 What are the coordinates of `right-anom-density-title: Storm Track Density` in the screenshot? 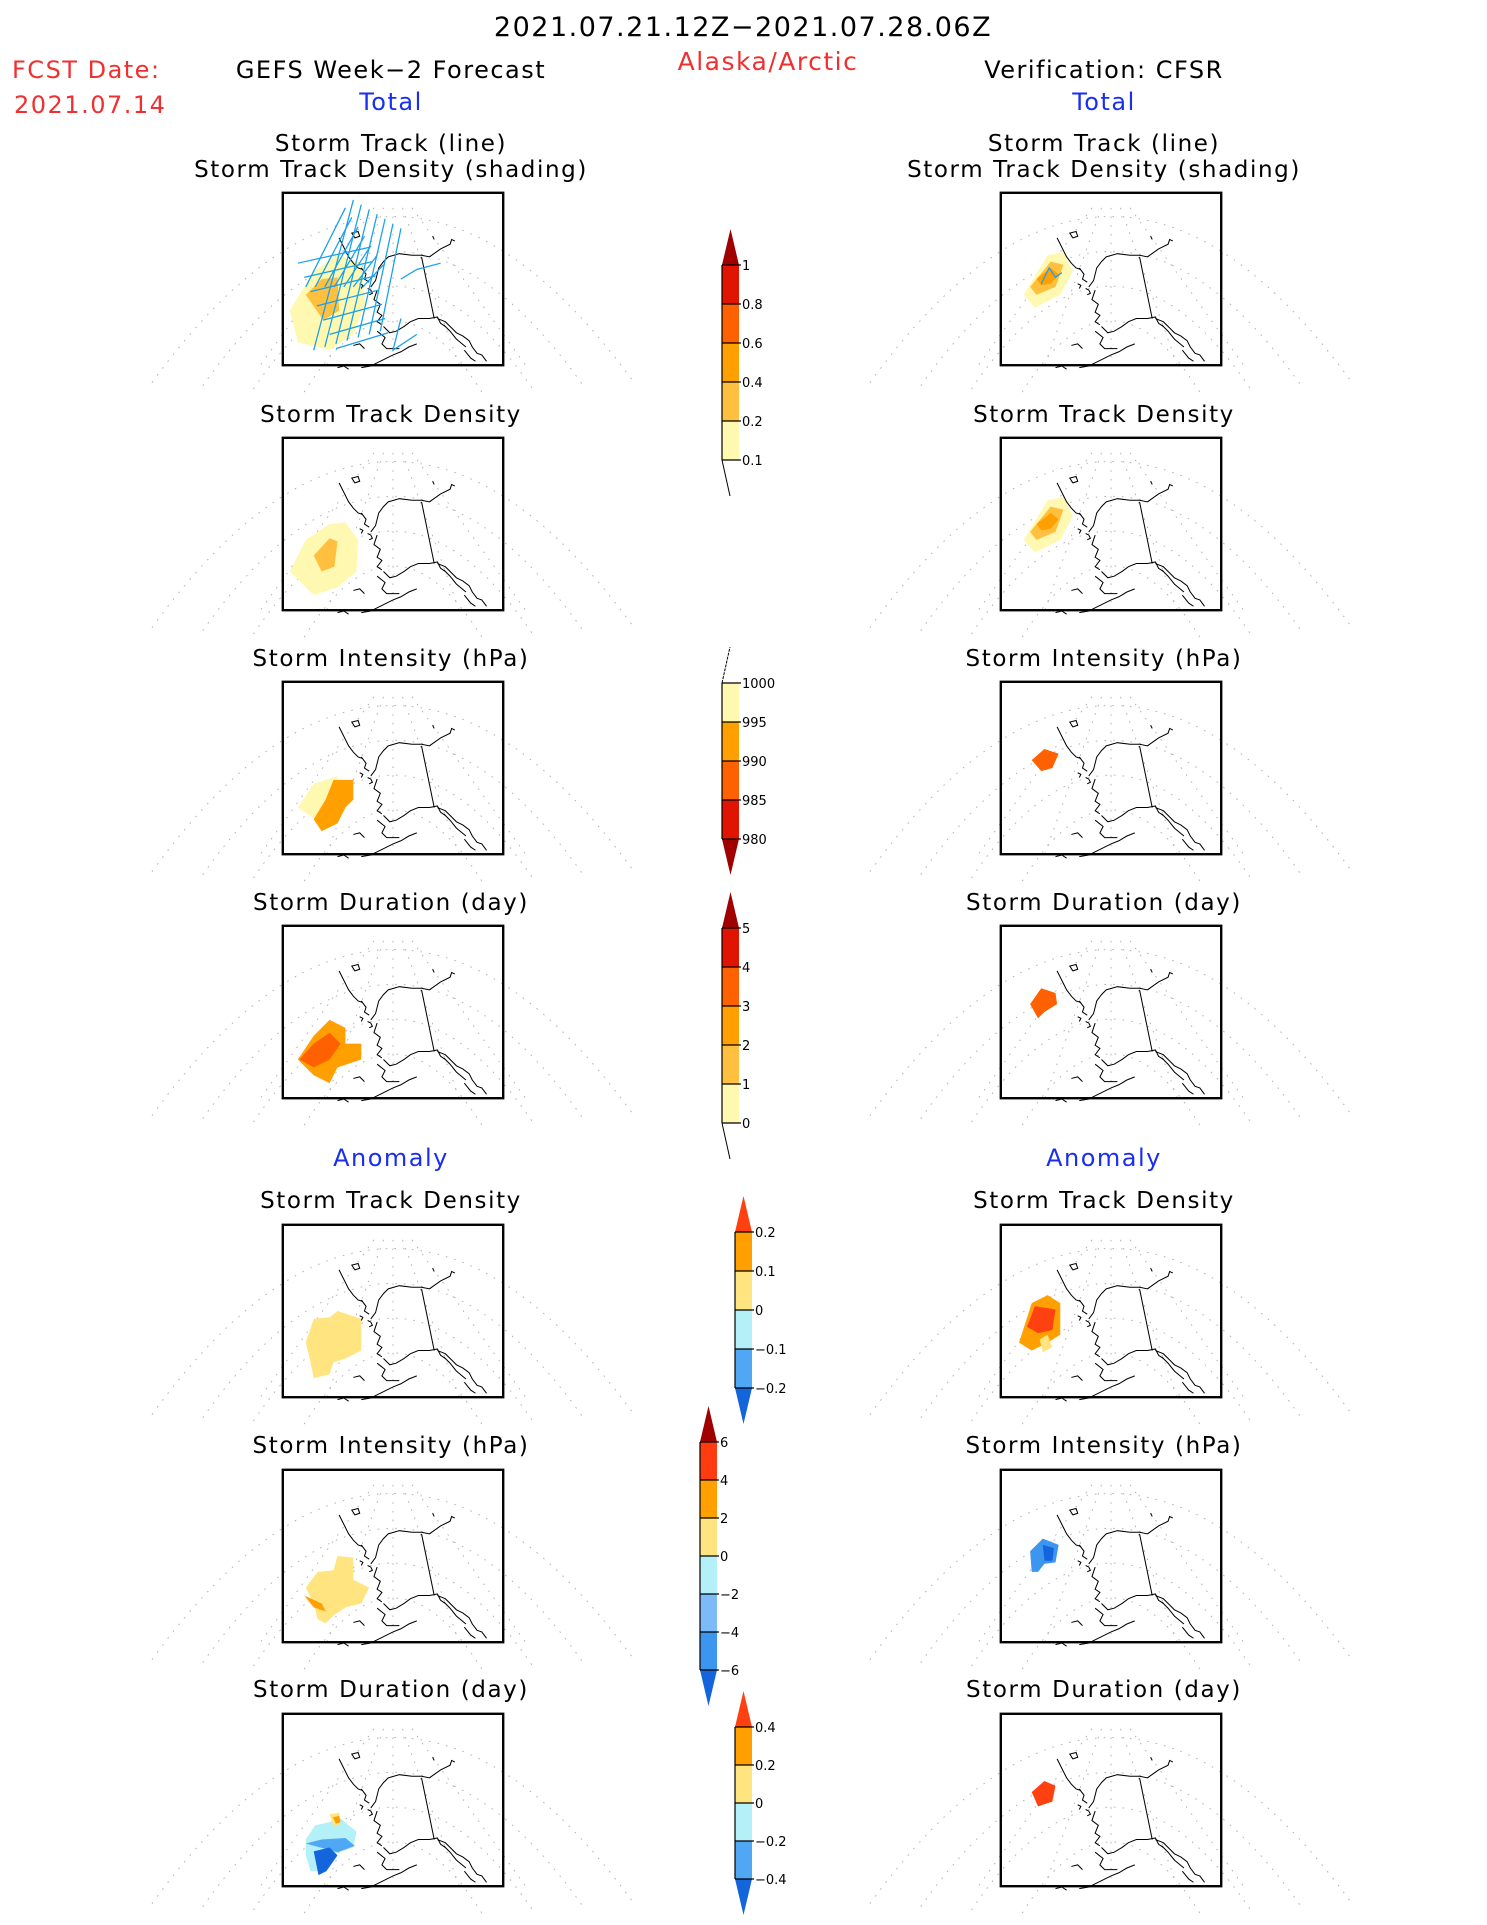 It's located at (1104, 1201).